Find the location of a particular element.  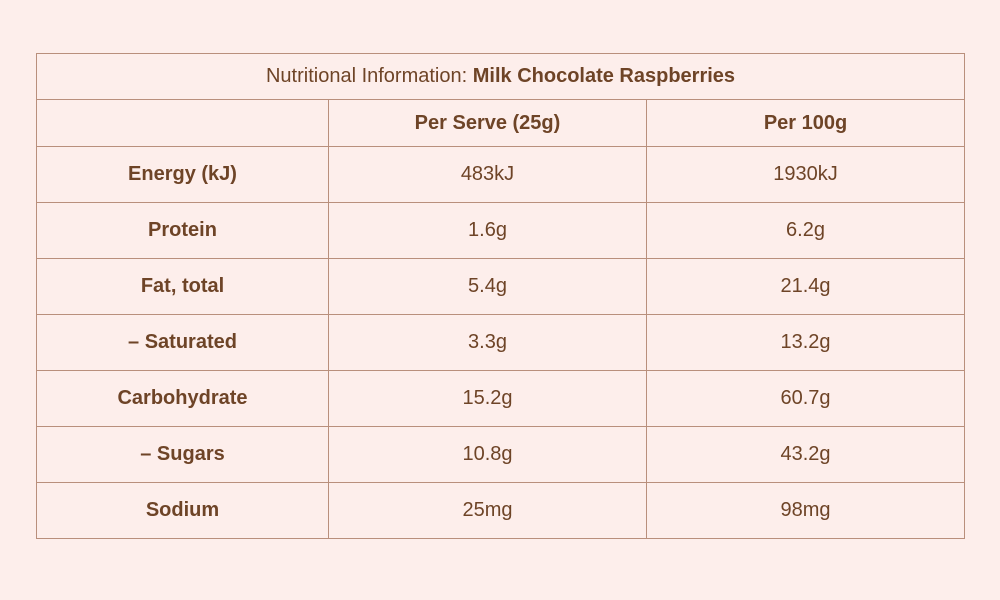

nutrient-label: Fat, total is located at coordinates (182, 286).